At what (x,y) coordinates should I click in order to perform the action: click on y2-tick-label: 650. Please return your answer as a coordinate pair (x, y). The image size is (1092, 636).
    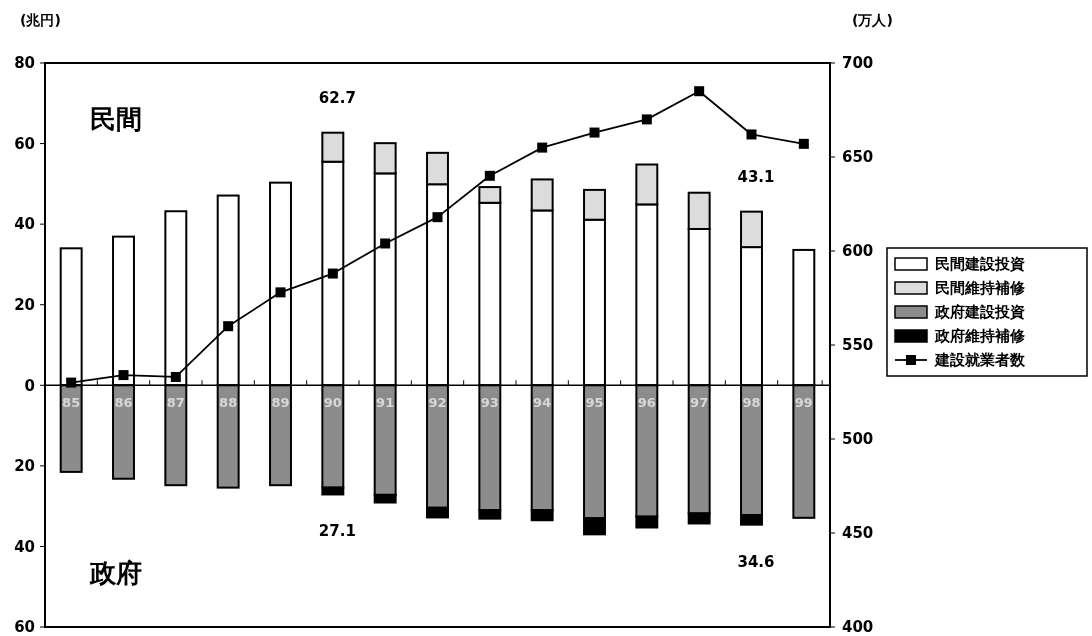
    Looking at the image, I should click on (858, 157).